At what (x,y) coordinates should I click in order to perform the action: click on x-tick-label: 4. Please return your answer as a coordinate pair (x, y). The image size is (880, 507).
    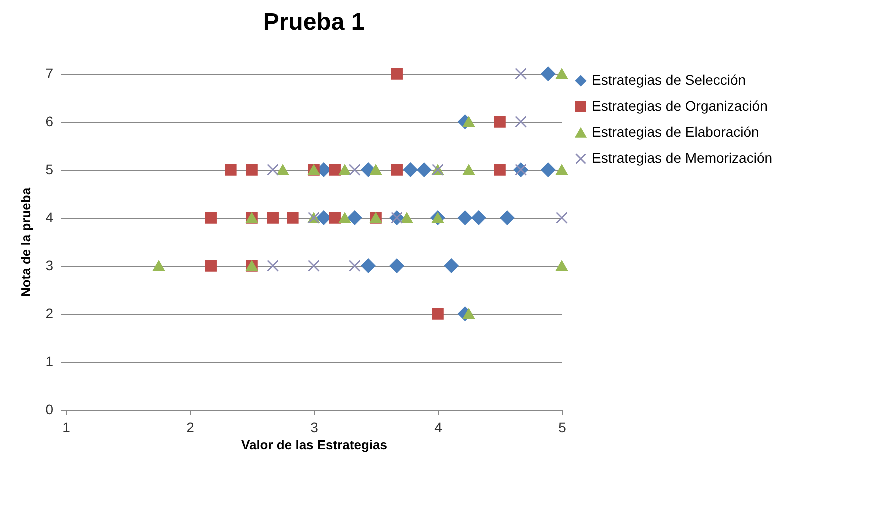
    Looking at the image, I should click on (438, 428).